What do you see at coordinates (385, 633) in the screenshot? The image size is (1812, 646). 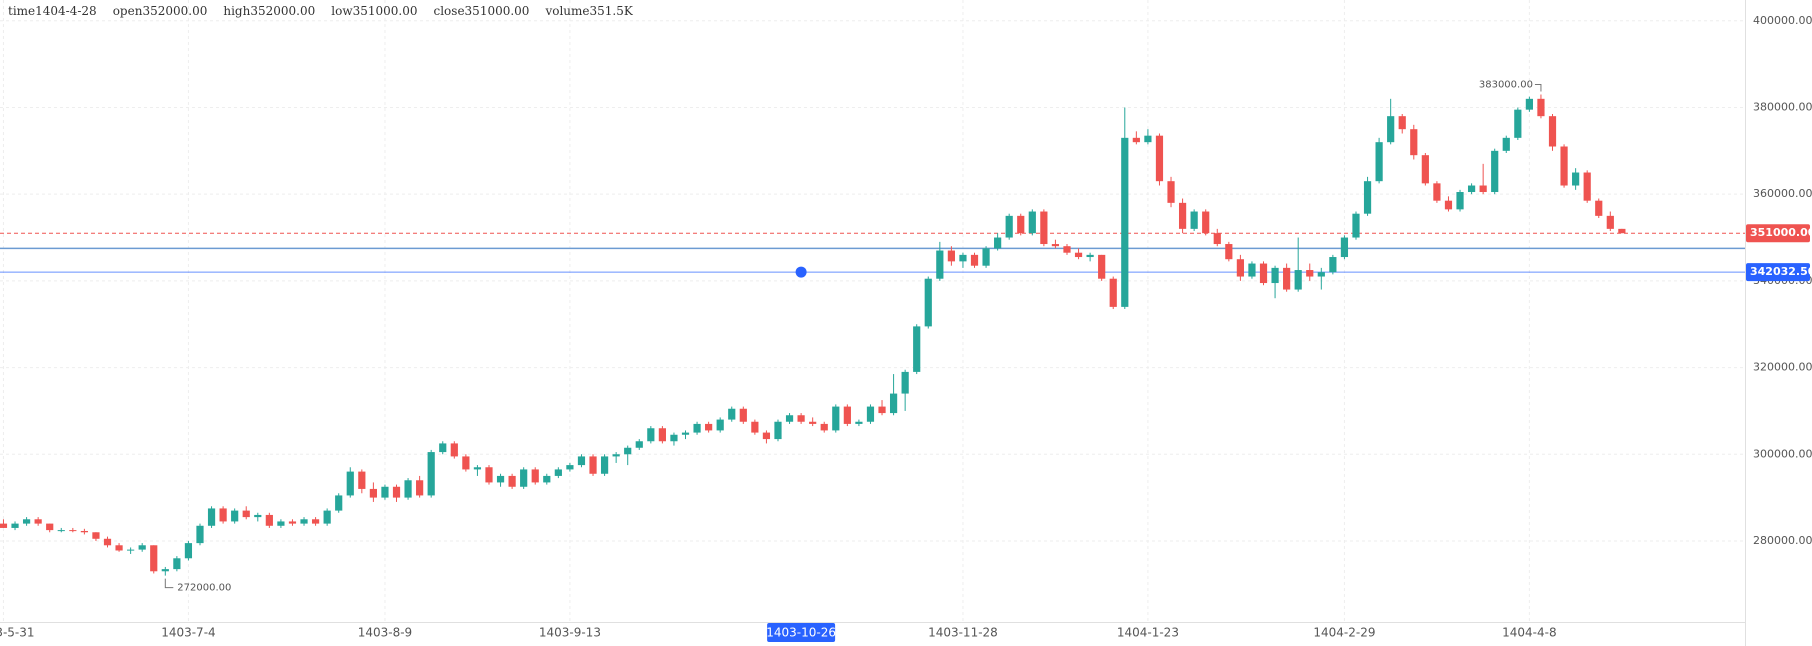 I see `x-tick-label: 1403-8-9` at bounding box center [385, 633].